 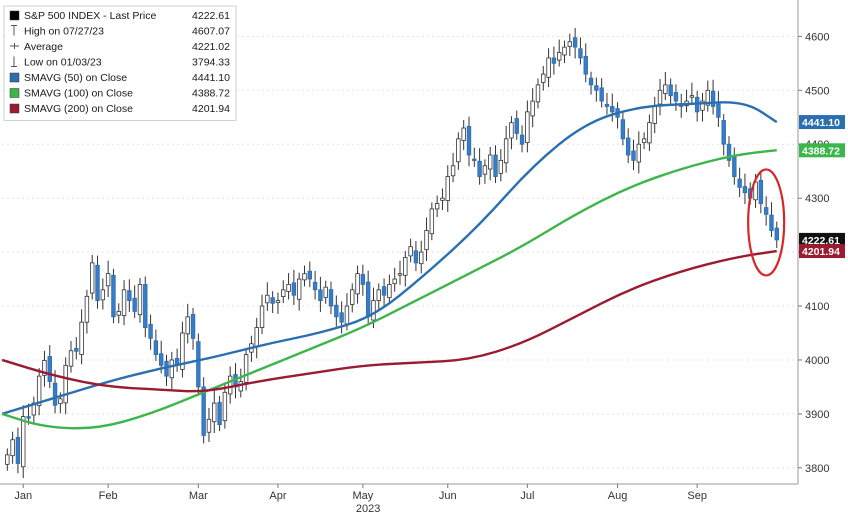 I want to click on legend-row: SMAVG (50) on Close 4441.10, so click(x=119, y=78).